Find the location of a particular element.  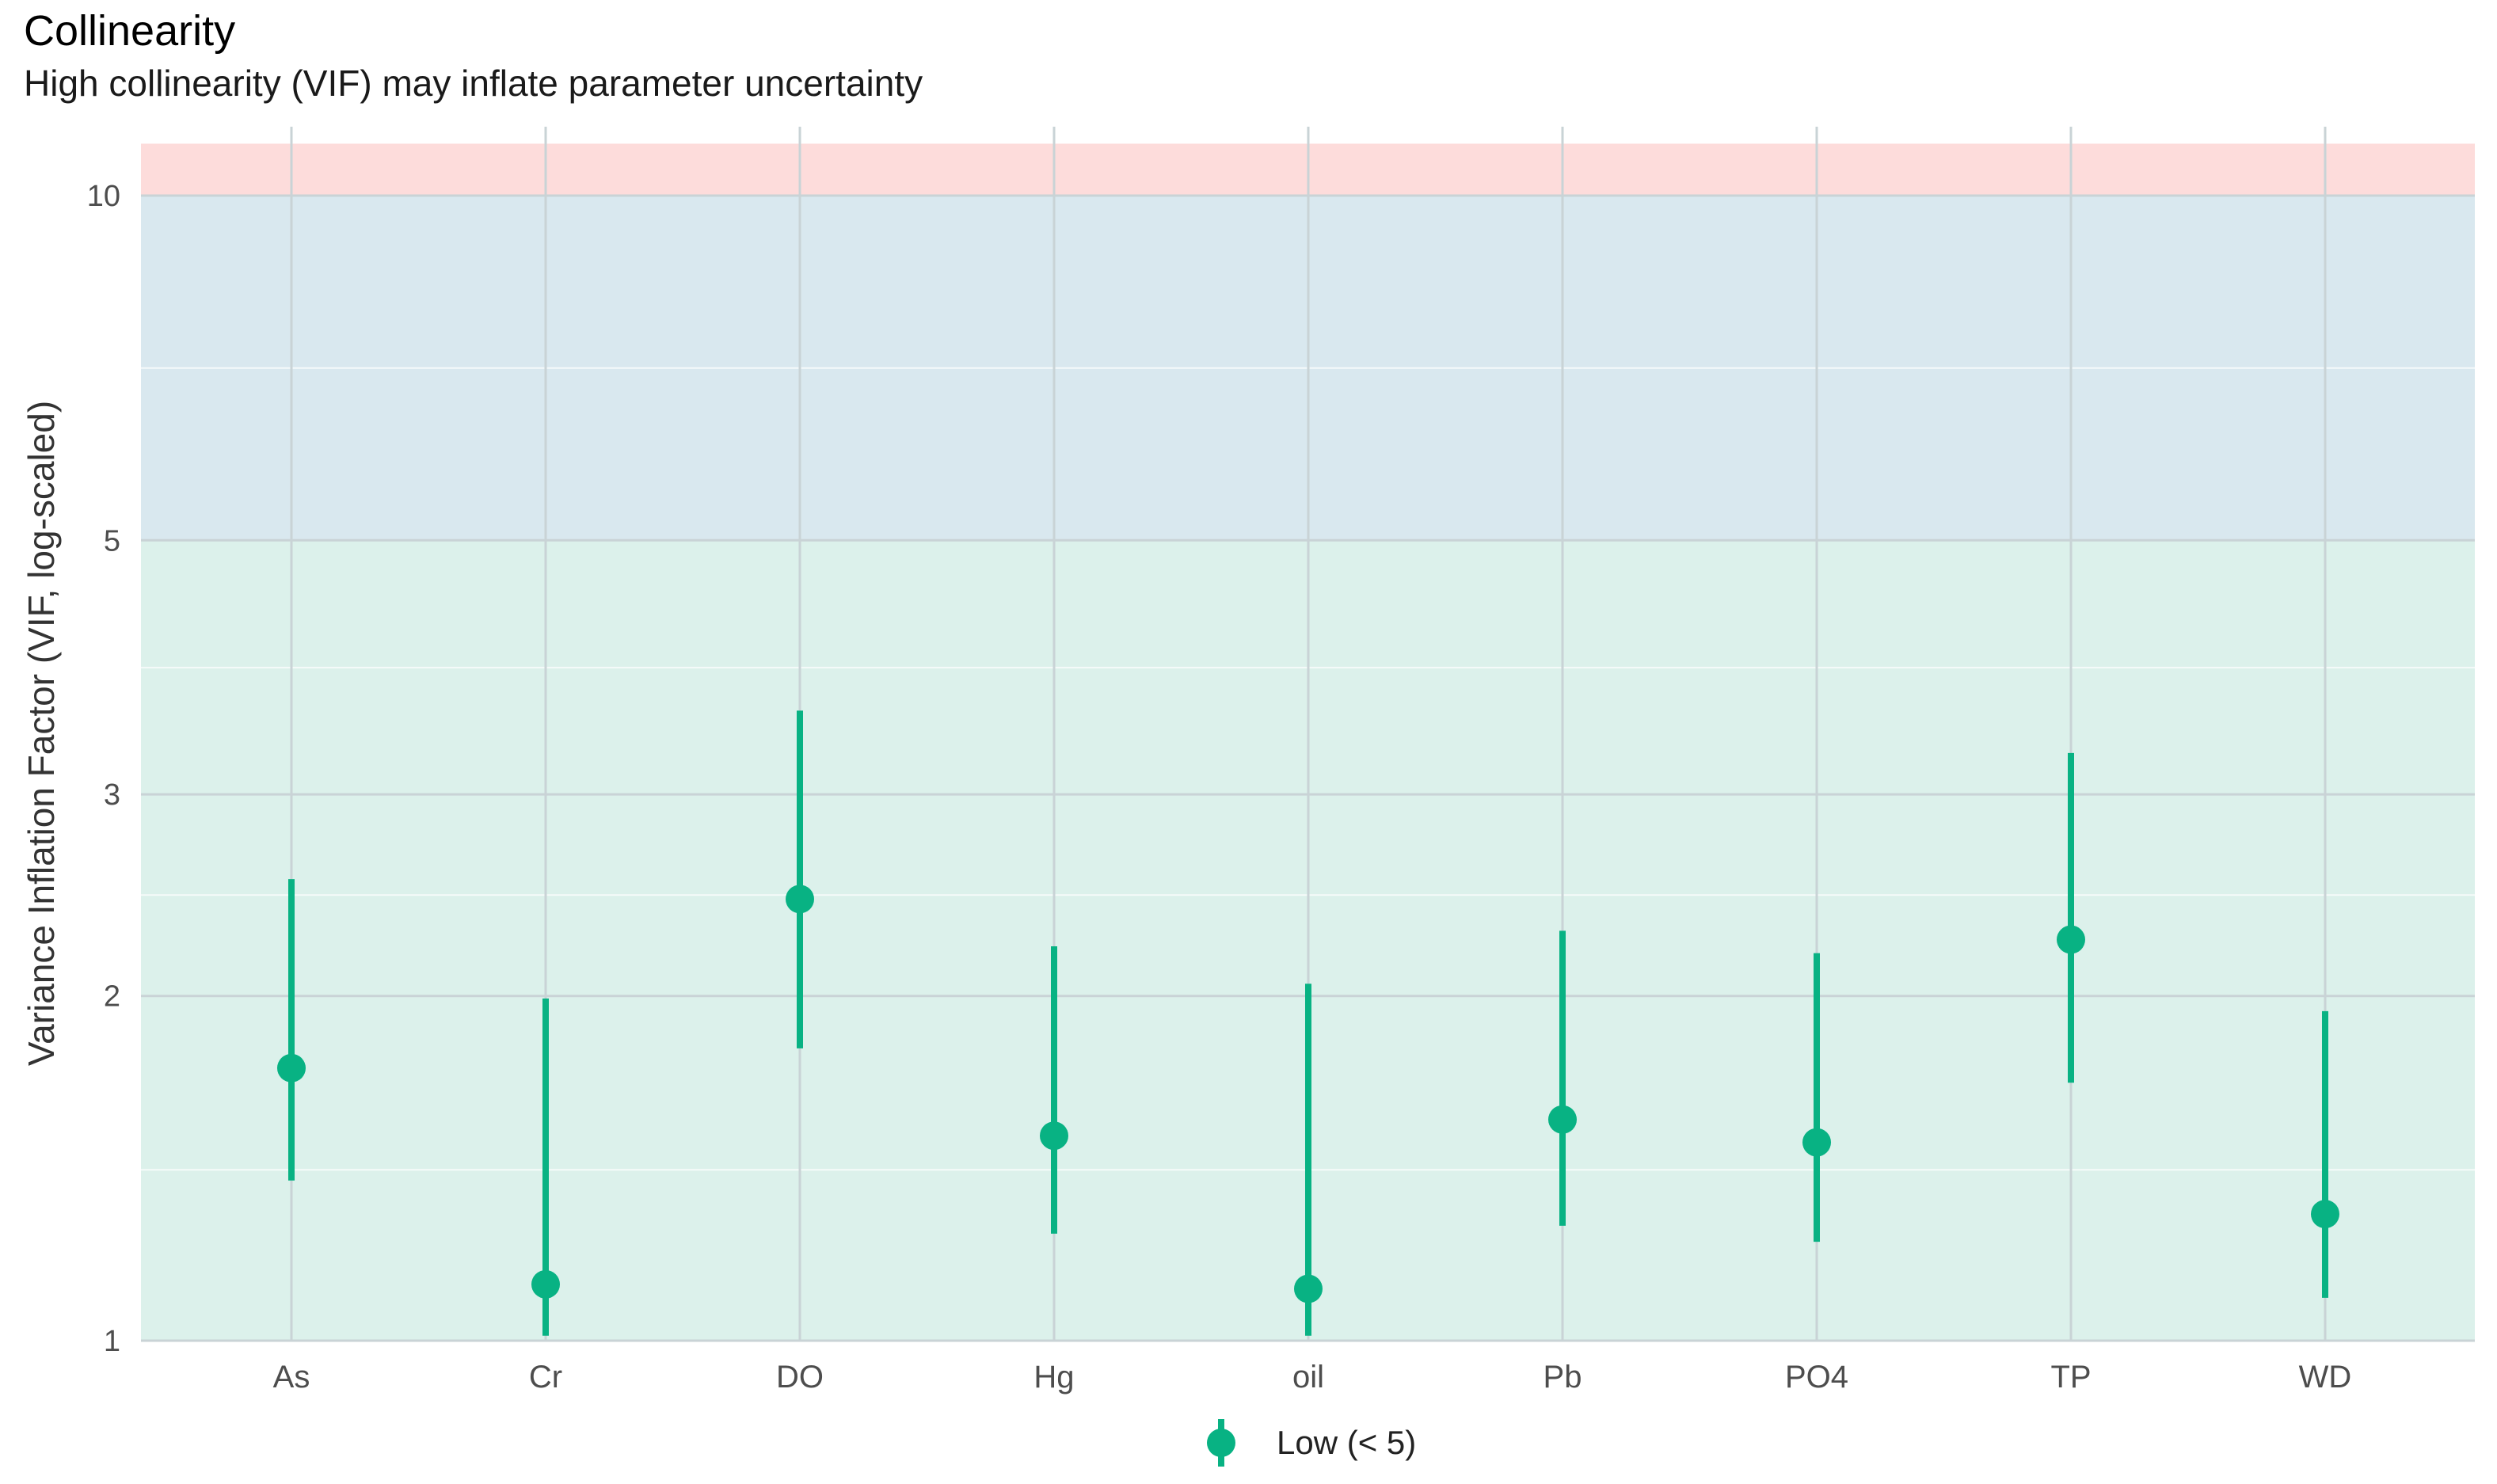

y-tick-label-3: 5 is located at coordinates (112, 540).